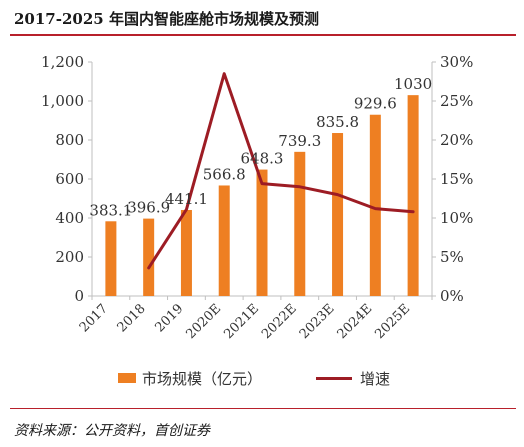 The image size is (524, 447). Describe the element at coordinates (375, 378) in the screenshot. I see `legend-line-label: 增速` at that location.